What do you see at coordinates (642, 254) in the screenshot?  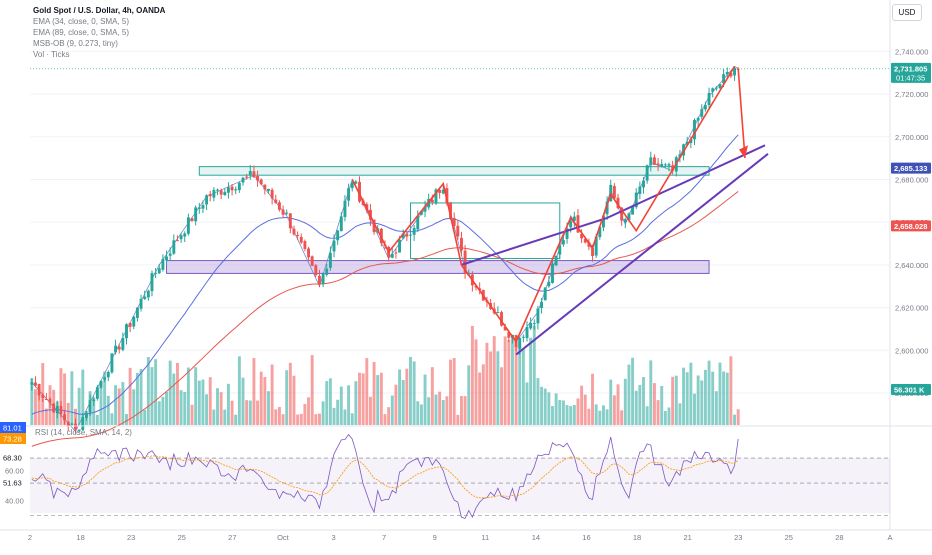 I see `lower-trendline` at bounding box center [642, 254].